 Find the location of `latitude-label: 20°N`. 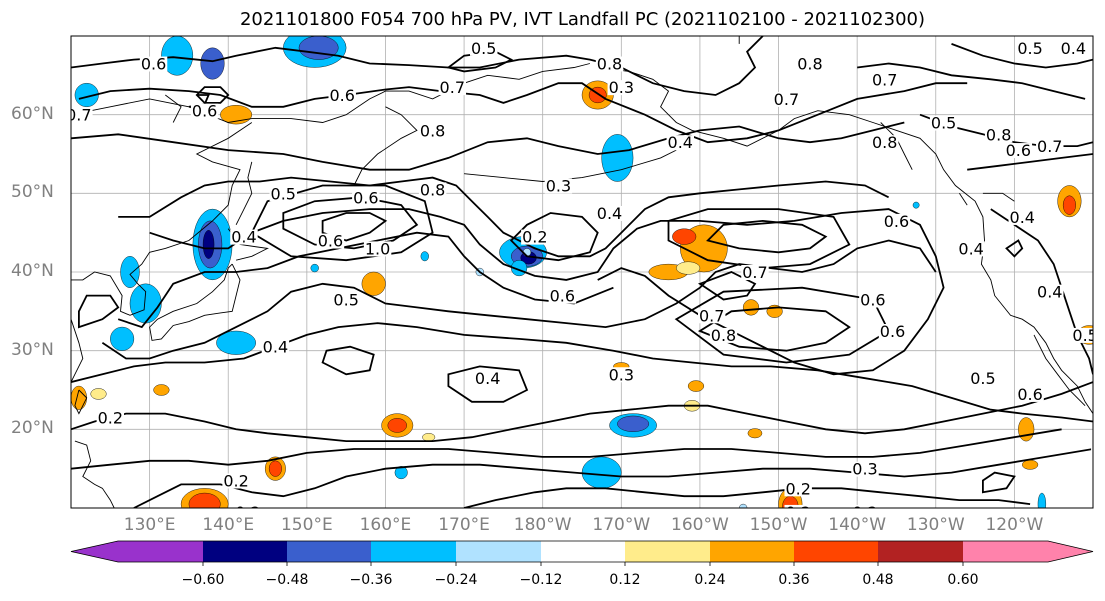

latitude-label: 20°N is located at coordinates (32, 428).